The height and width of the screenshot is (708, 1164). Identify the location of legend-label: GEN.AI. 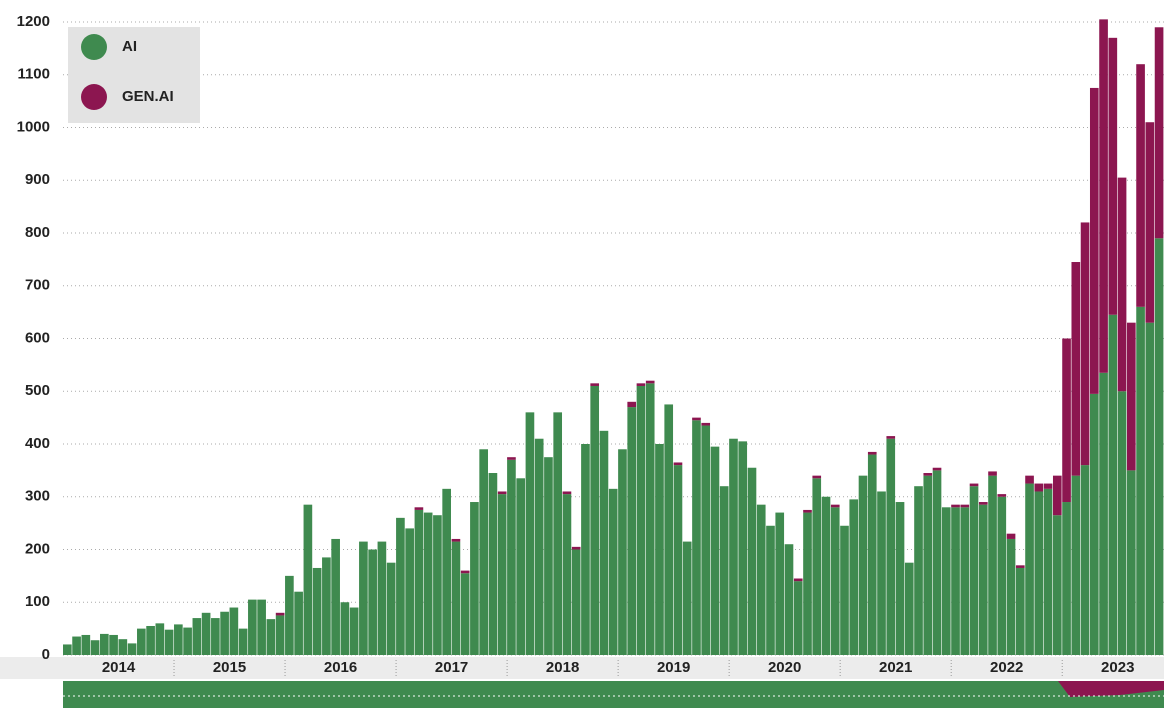
(148, 96).